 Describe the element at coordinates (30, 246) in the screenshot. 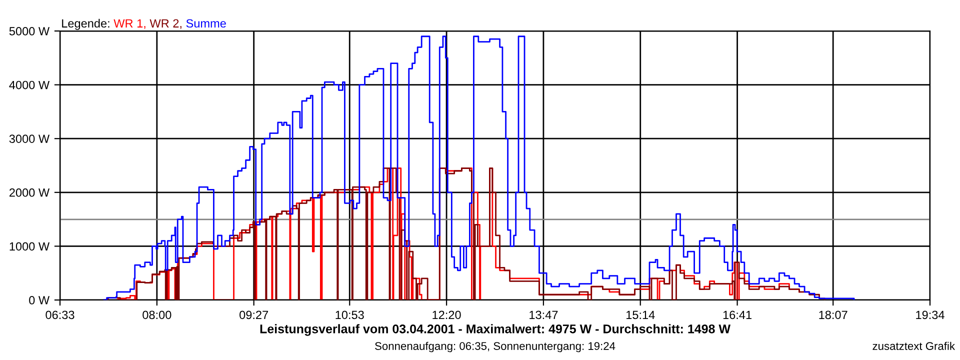

I see `y-tick-label: 1000 W` at that location.